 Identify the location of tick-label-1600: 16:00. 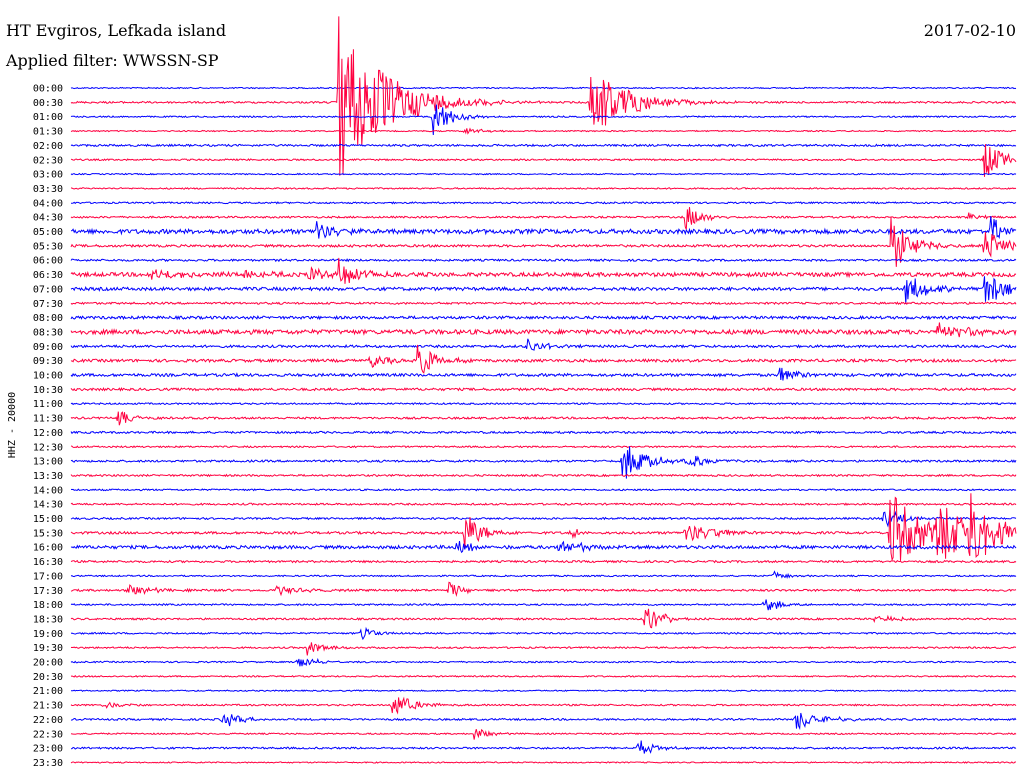
(48, 548).